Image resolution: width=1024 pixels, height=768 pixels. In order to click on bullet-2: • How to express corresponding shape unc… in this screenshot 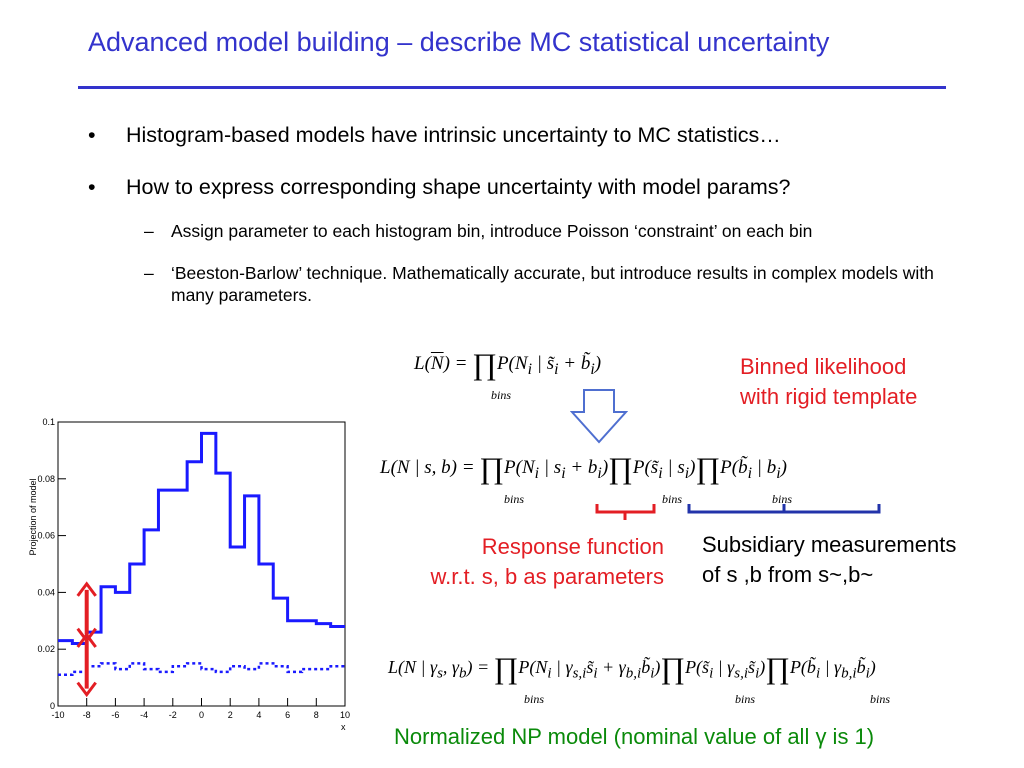, I will do `click(548, 187)`.